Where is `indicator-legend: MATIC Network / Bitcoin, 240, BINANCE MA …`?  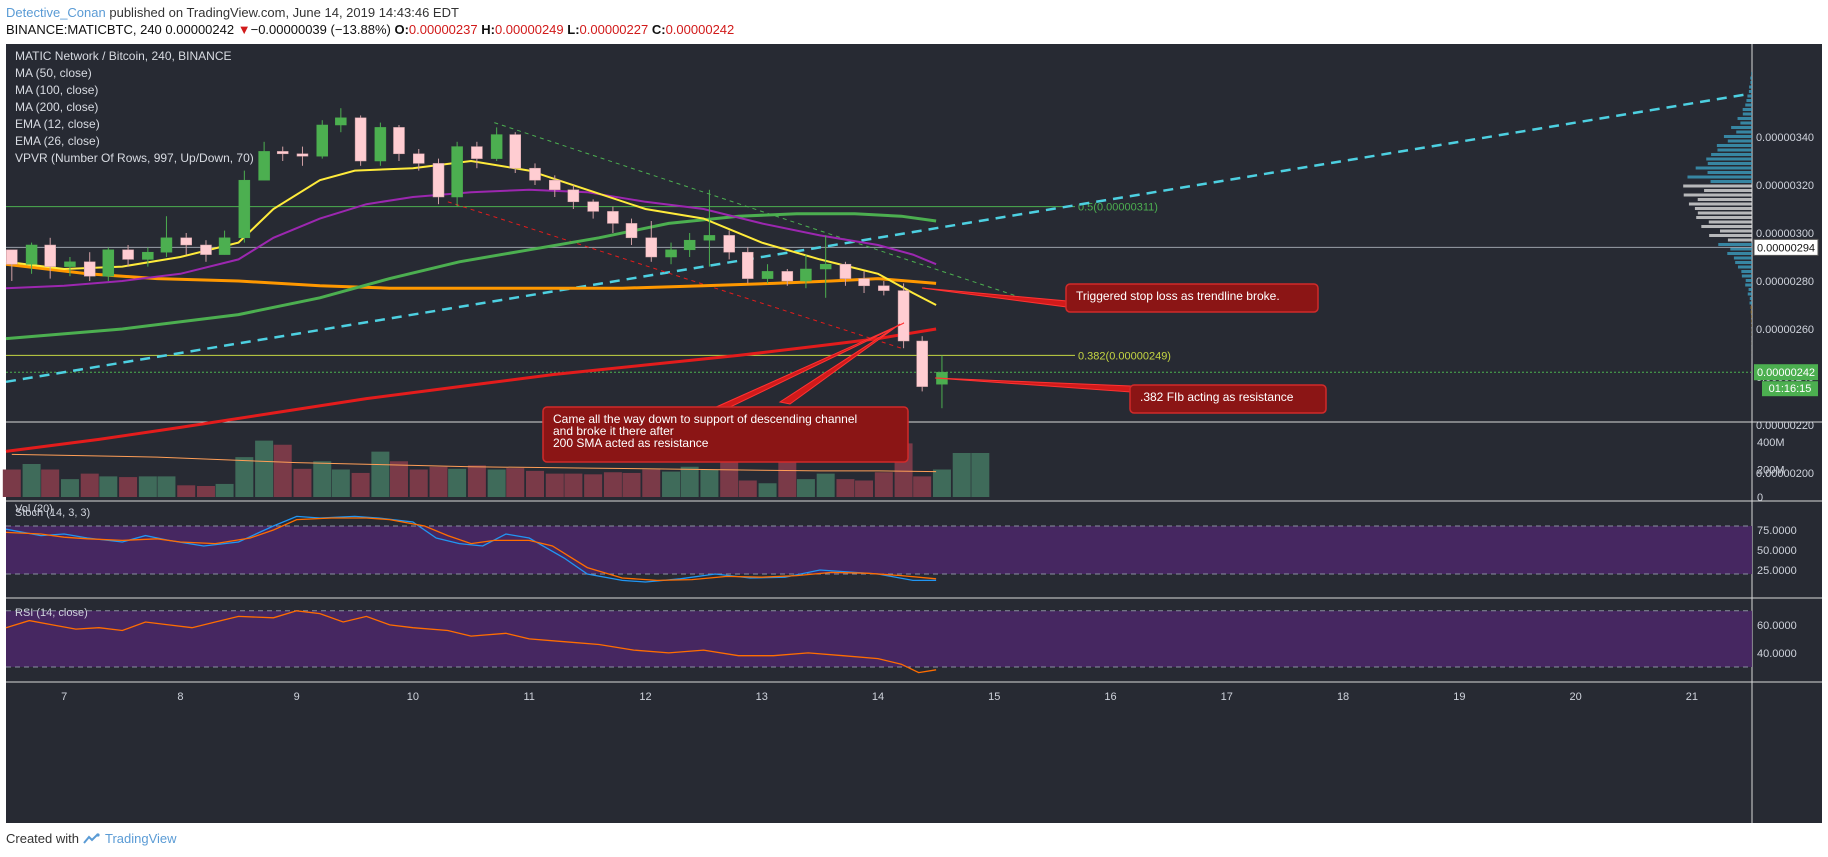 indicator-legend: MATIC Network / Bitcoin, 240, BINANCE MA … is located at coordinates (134, 107).